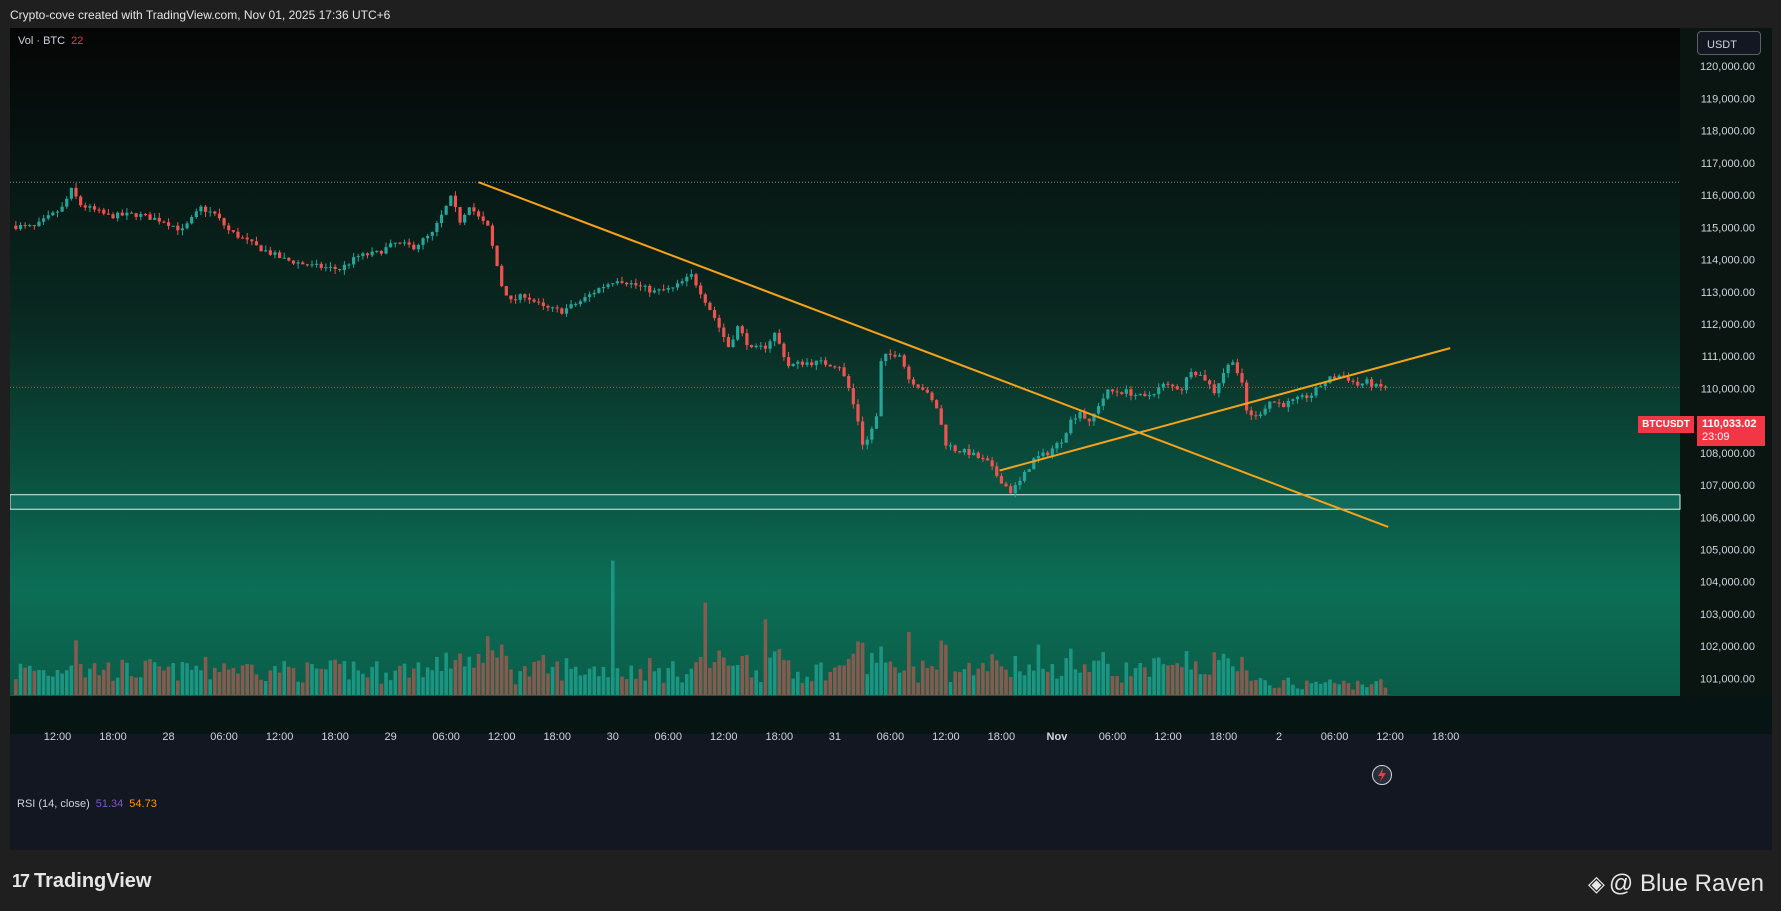 This screenshot has height=911, width=1781. What do you see at coordinates (42, 41) in the screenshot?
I see `volume-legend-label: Vol · BTC` at bounding box center [42, 41].